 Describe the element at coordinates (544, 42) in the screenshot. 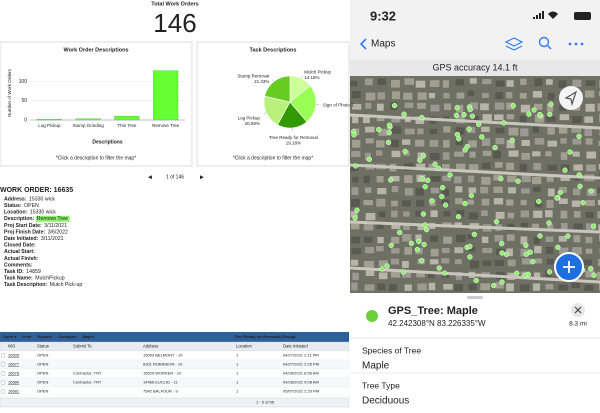

I see `search-icon` at that location.